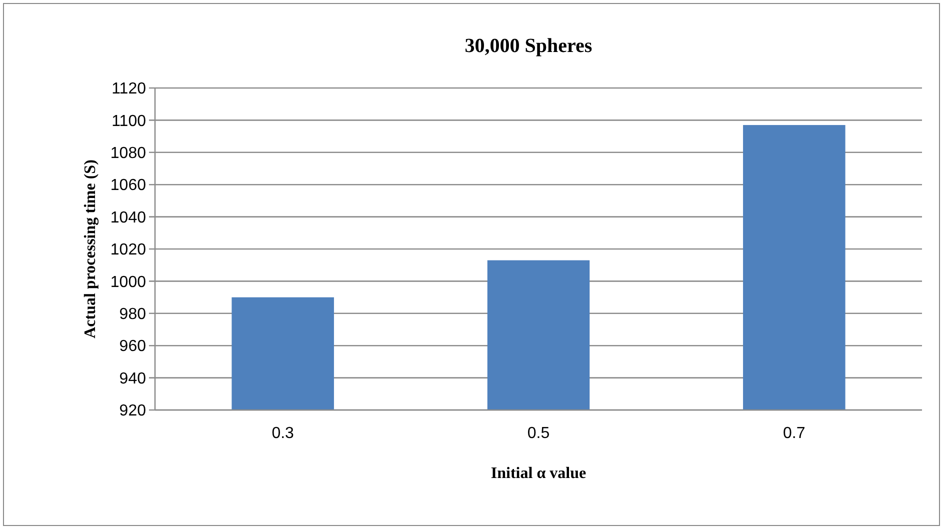  What do you see at coordinates (129, 121) in the screenshot?
I see `y-tick-label: 1100` at bounding box center [129, 121].